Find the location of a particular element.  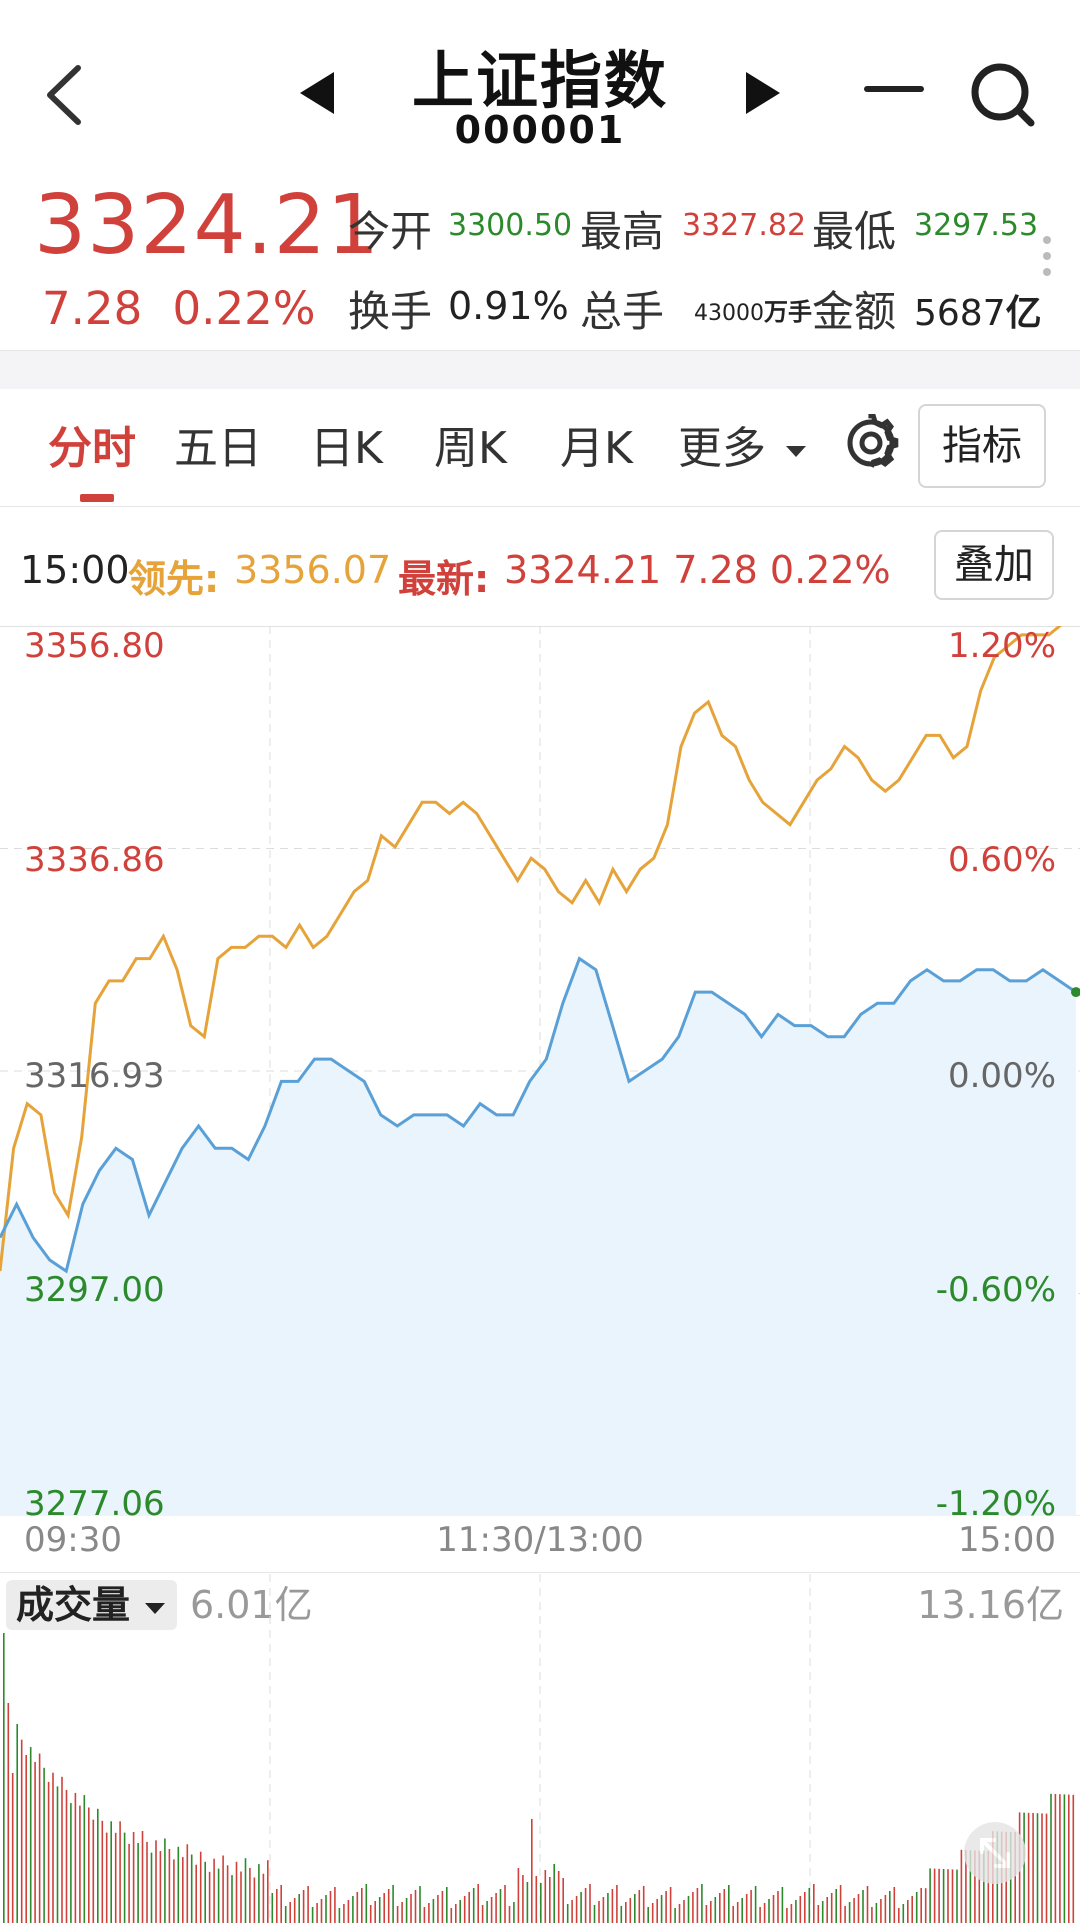

back-arrow-icon is located at coordinates (65, 95).